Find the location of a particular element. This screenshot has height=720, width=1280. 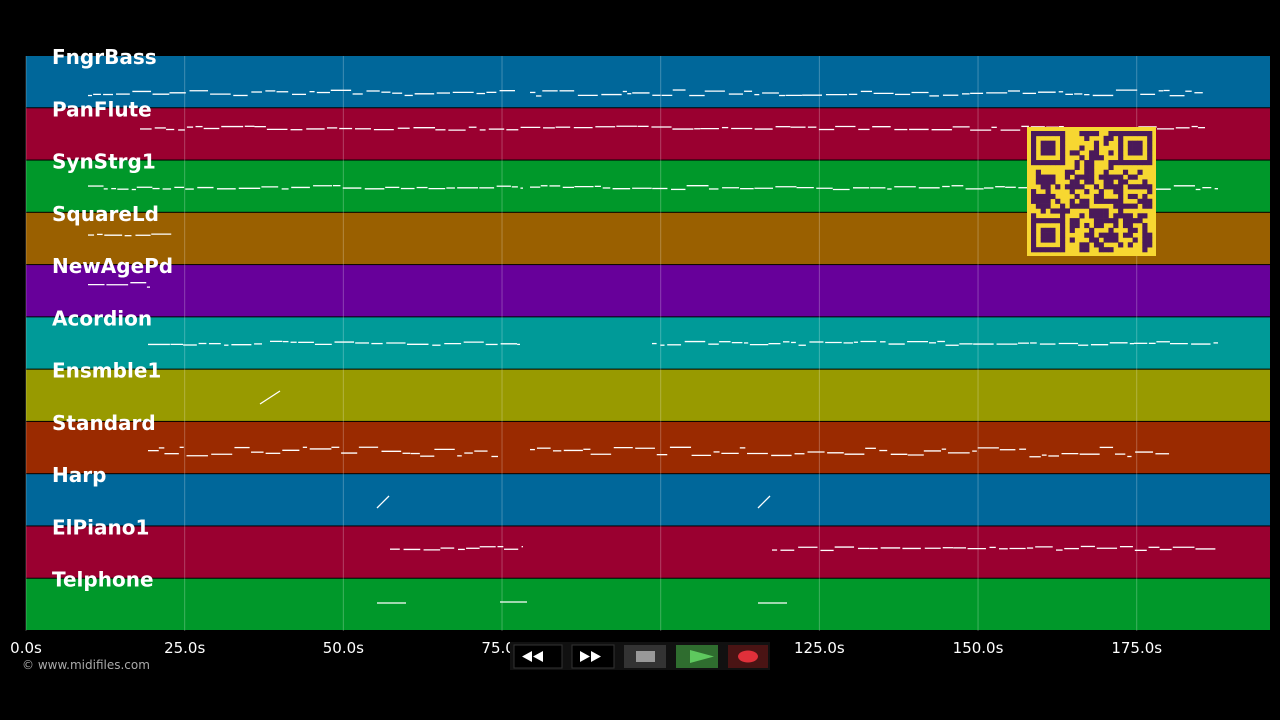

tick-label: 175.0s is located at coordinates (1136, 648).